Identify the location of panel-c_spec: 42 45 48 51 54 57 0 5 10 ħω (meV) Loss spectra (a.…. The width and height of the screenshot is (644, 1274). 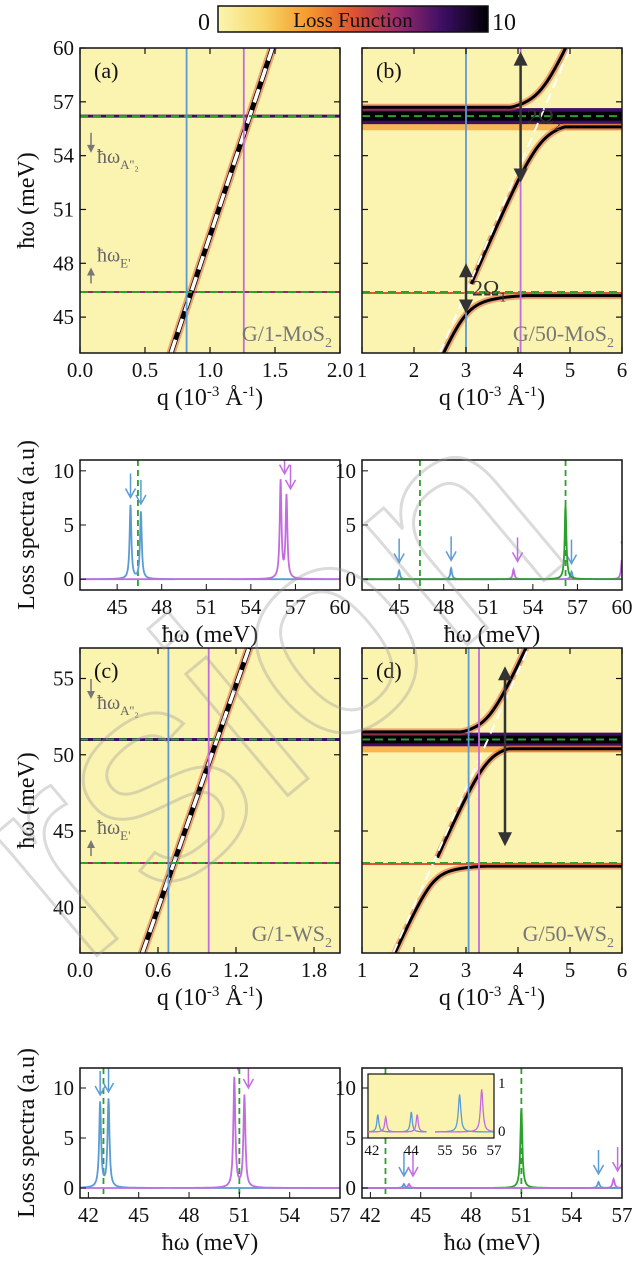
(182, 1152).